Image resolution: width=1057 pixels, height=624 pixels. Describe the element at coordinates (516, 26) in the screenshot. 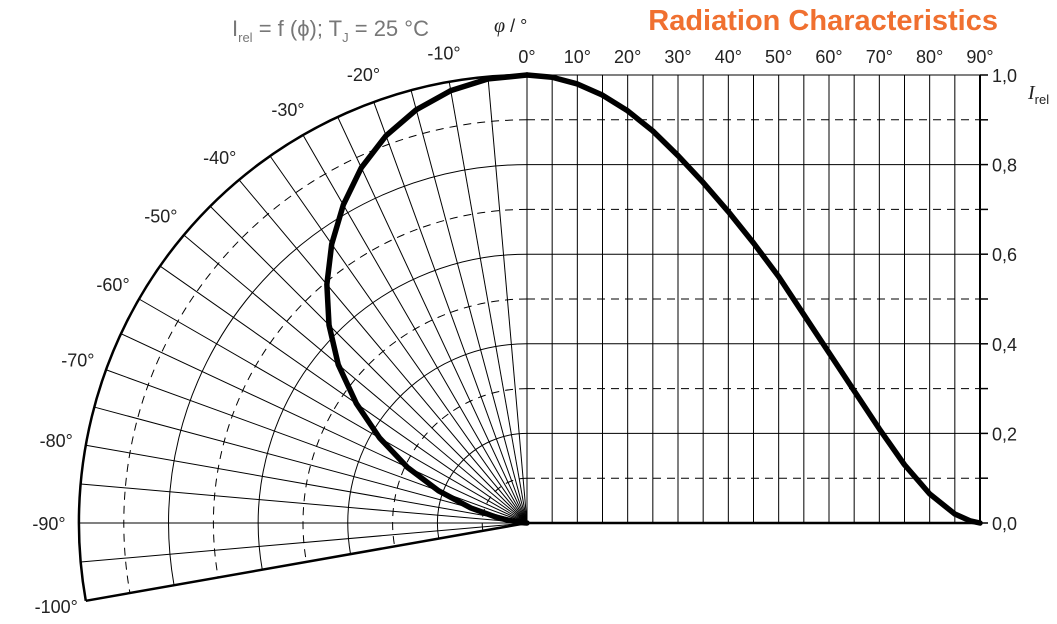

I see `phi-unit: / °` at that location.